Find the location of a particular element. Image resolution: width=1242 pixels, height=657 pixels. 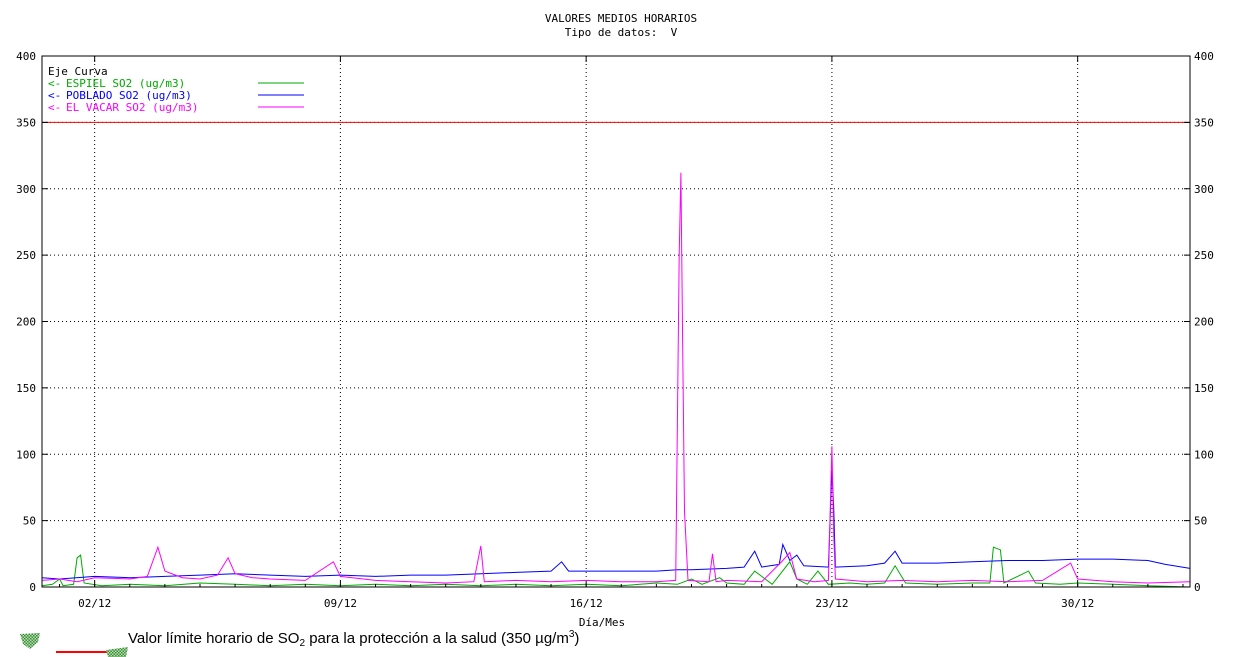

y-tick-label: 250 is located at coordinates (26, 255).